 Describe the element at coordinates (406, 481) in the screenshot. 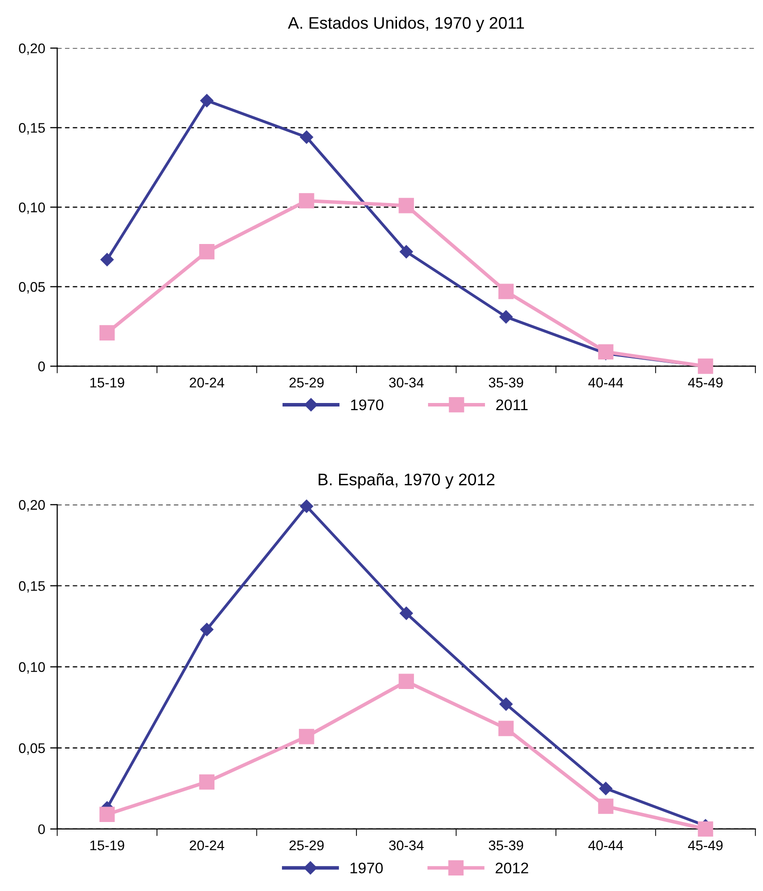

I see `chart-title: B. España, 1970 y 2012` at that location.